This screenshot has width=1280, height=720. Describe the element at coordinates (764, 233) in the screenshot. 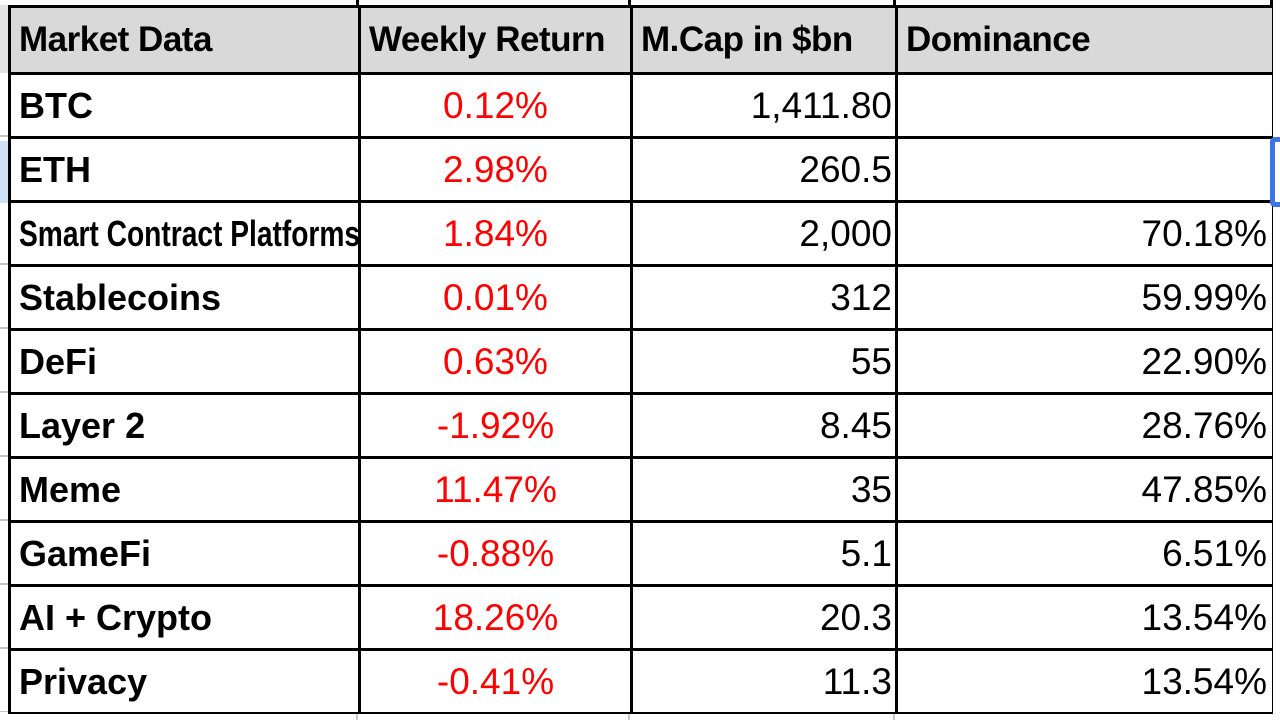

I see `cell-mcap: 2,000` at that location.